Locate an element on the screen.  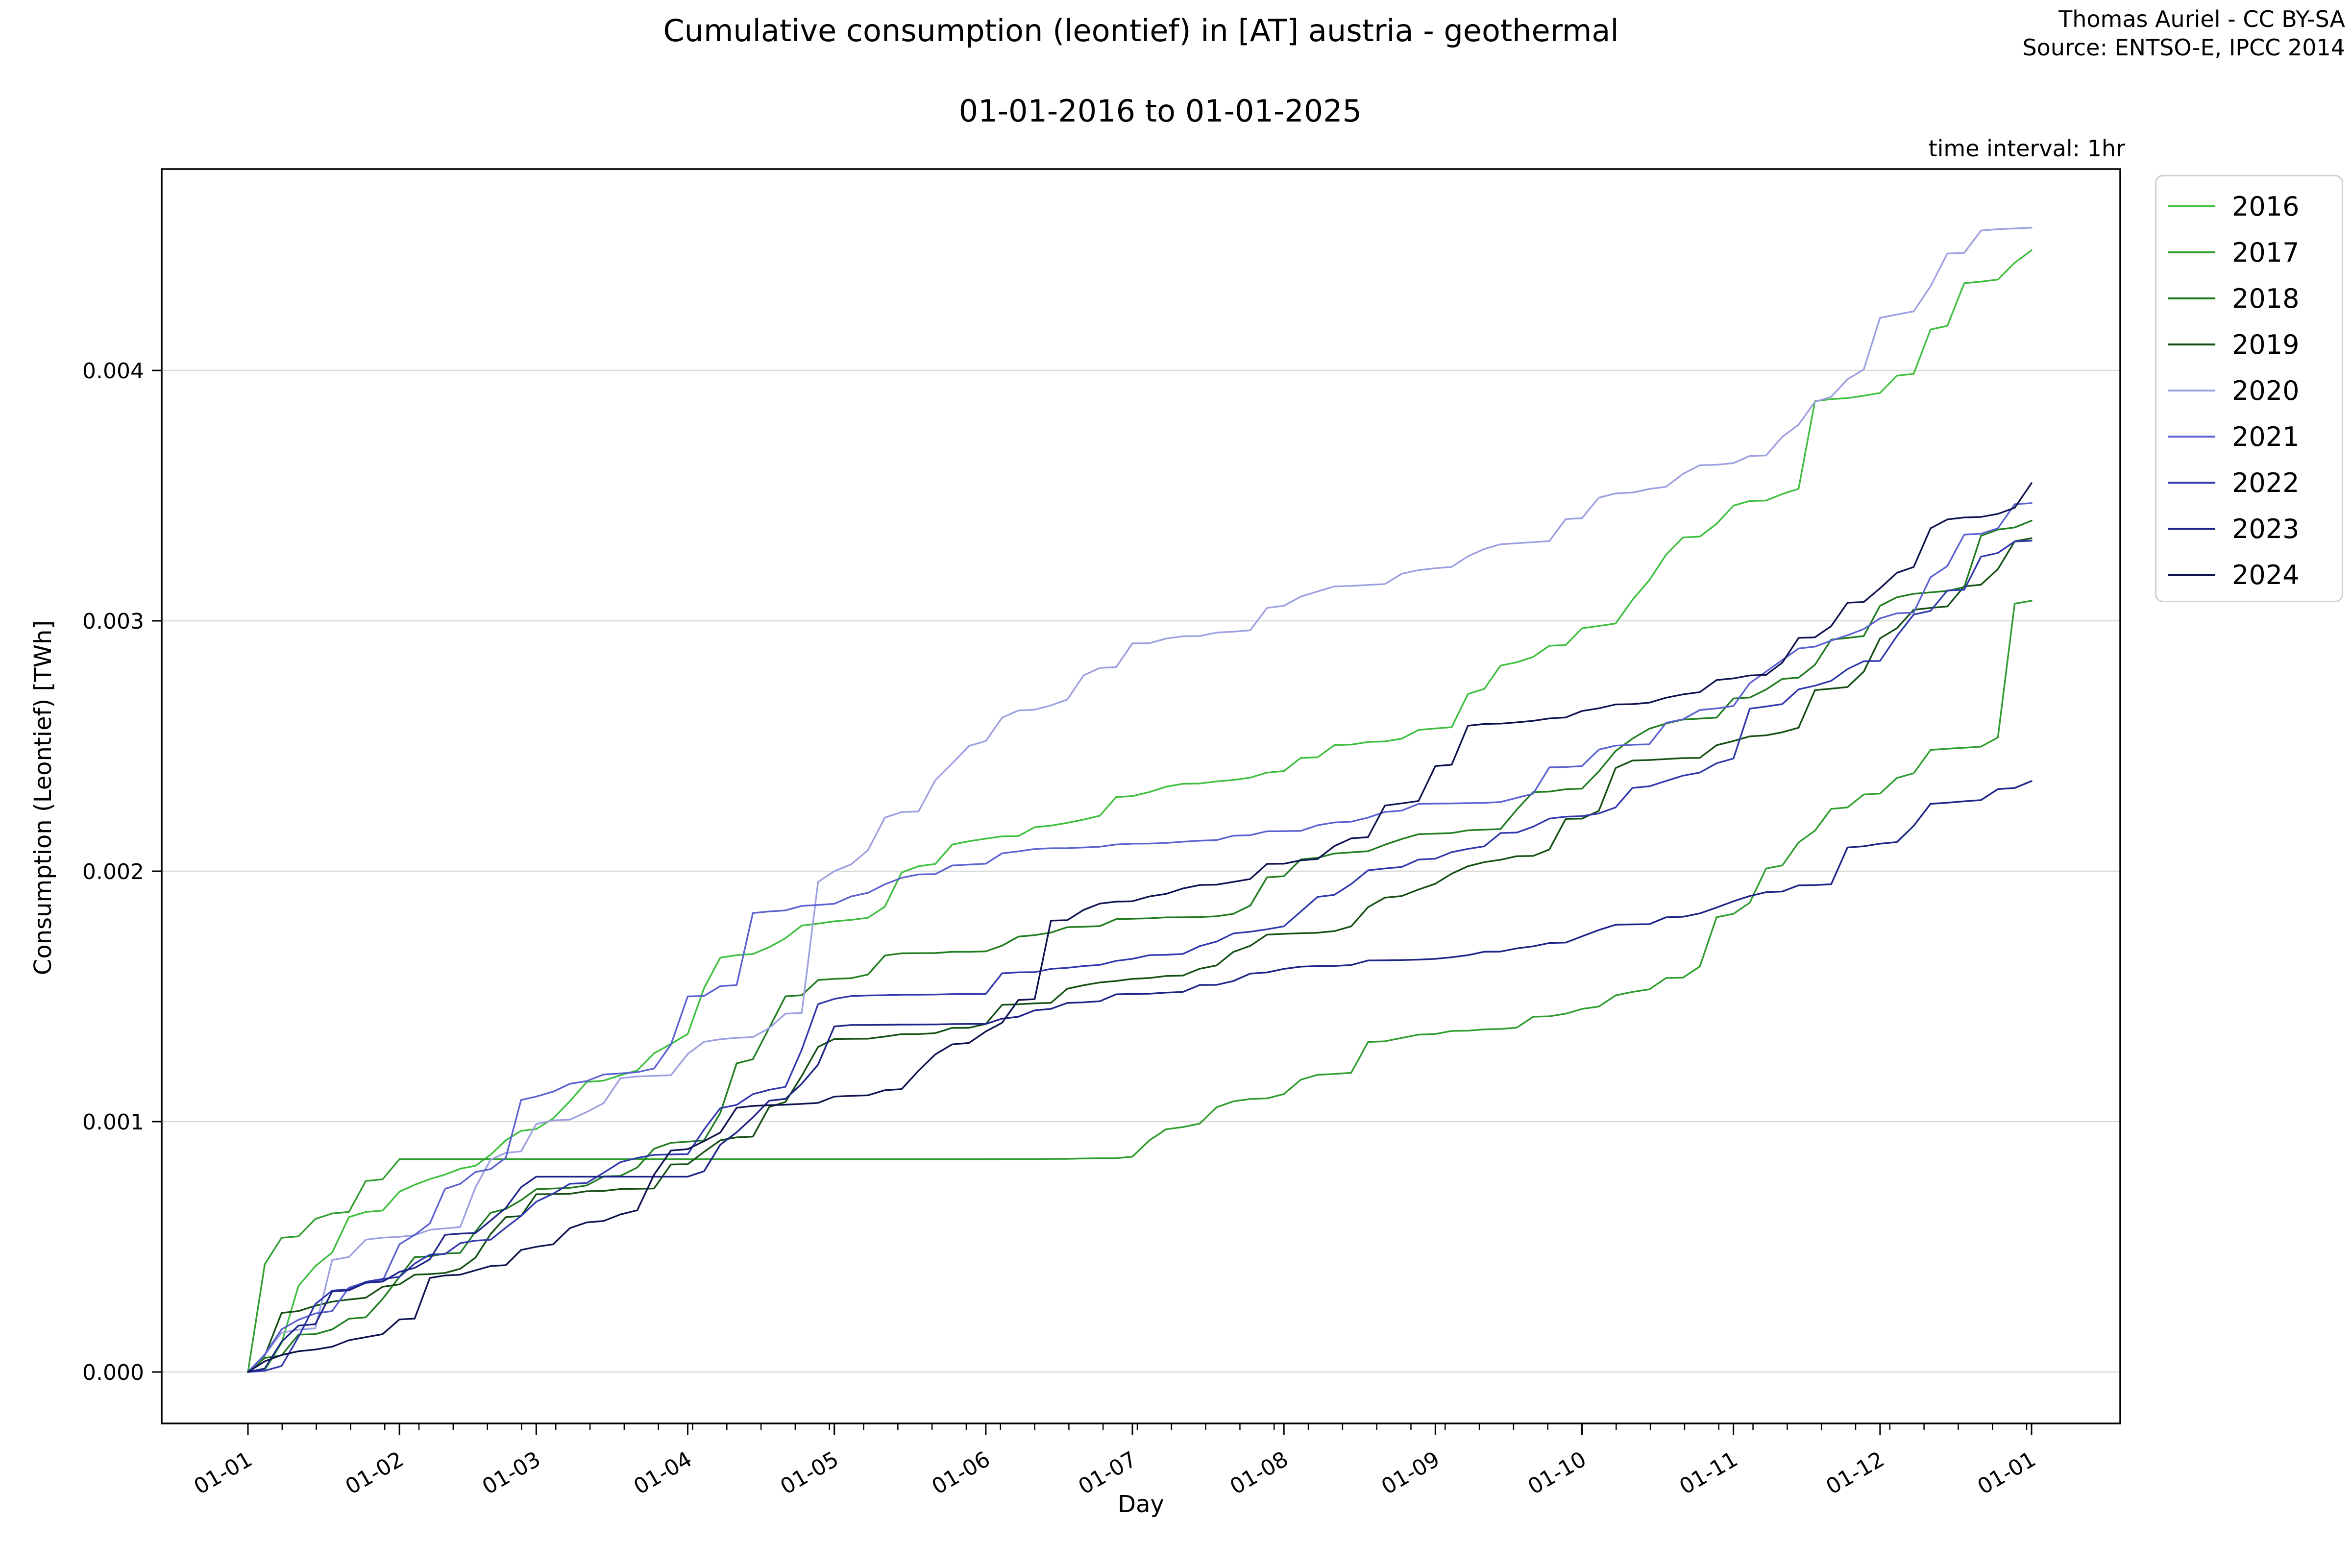
x-tick-label: 01-02 is located at coordinates (374, 1472).